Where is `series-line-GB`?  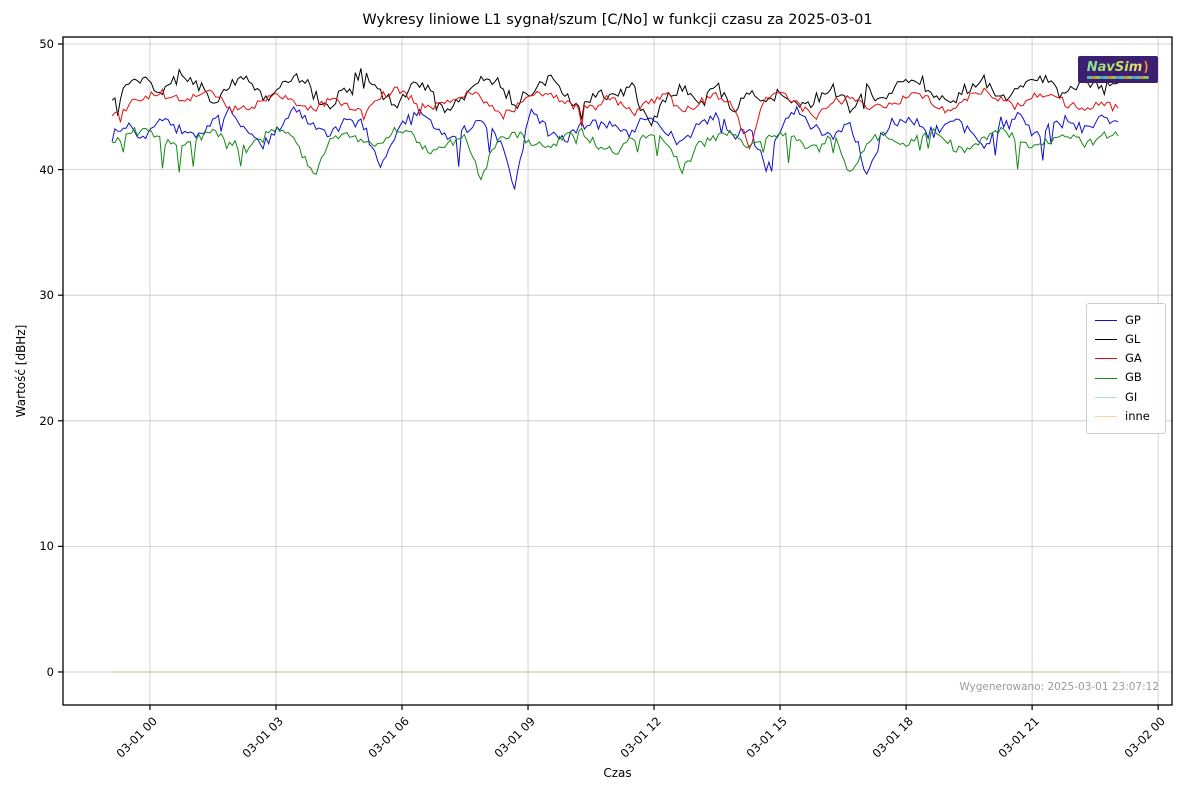 series-line-GB is located at coordinates (615, 154).